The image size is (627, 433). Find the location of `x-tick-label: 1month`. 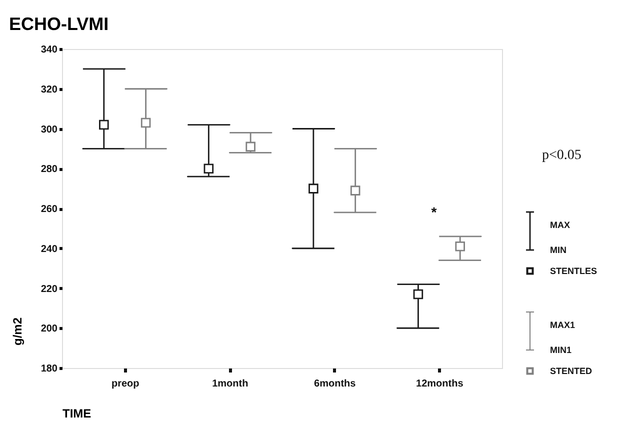

x-tick-label: 1month is located at coordinates (230, 384).